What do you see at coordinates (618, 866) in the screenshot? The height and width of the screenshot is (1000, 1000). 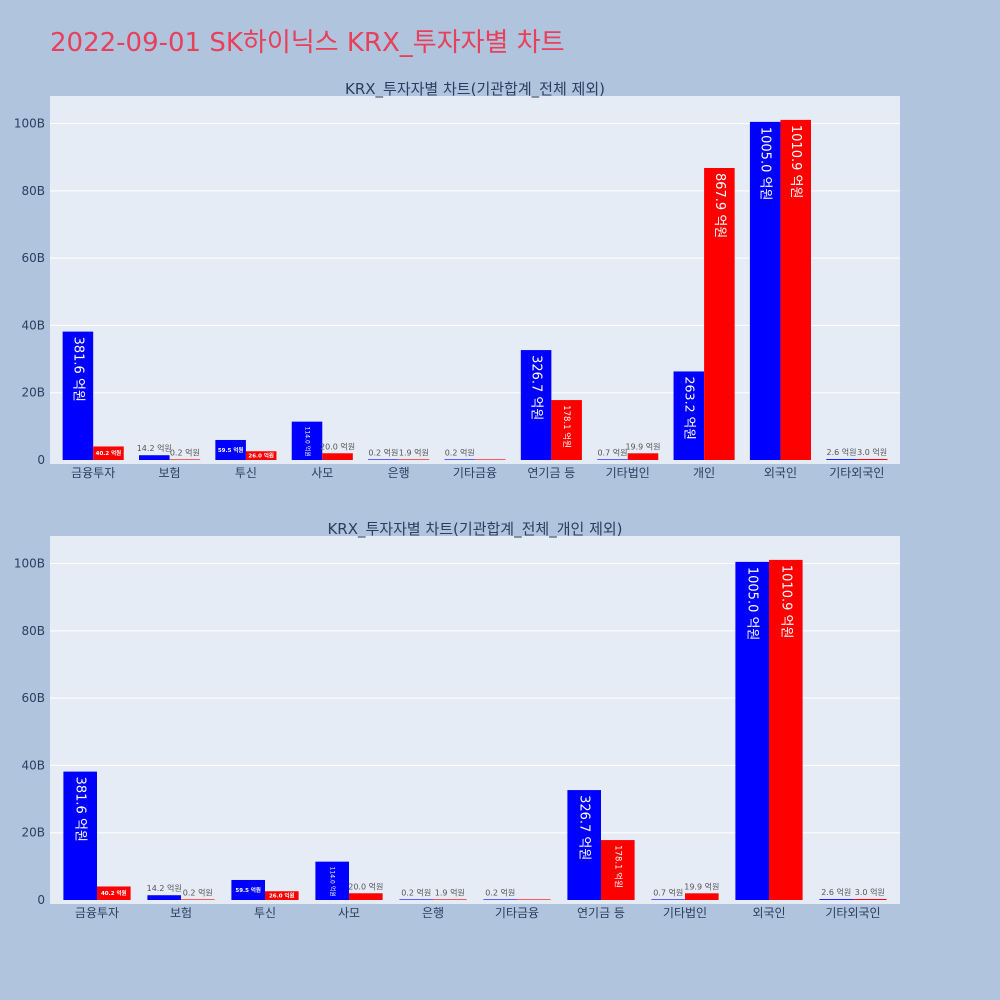 I see `data-label: 178.1 억원` at bounding box center [618, 866].